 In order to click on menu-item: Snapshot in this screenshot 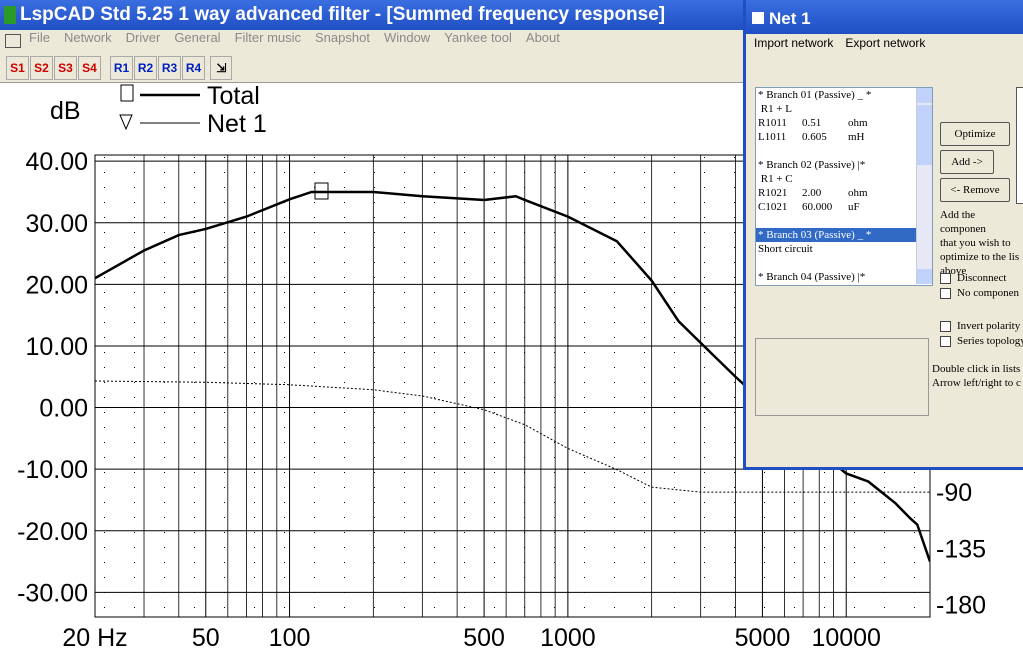, I will do `click(342, 37)`.